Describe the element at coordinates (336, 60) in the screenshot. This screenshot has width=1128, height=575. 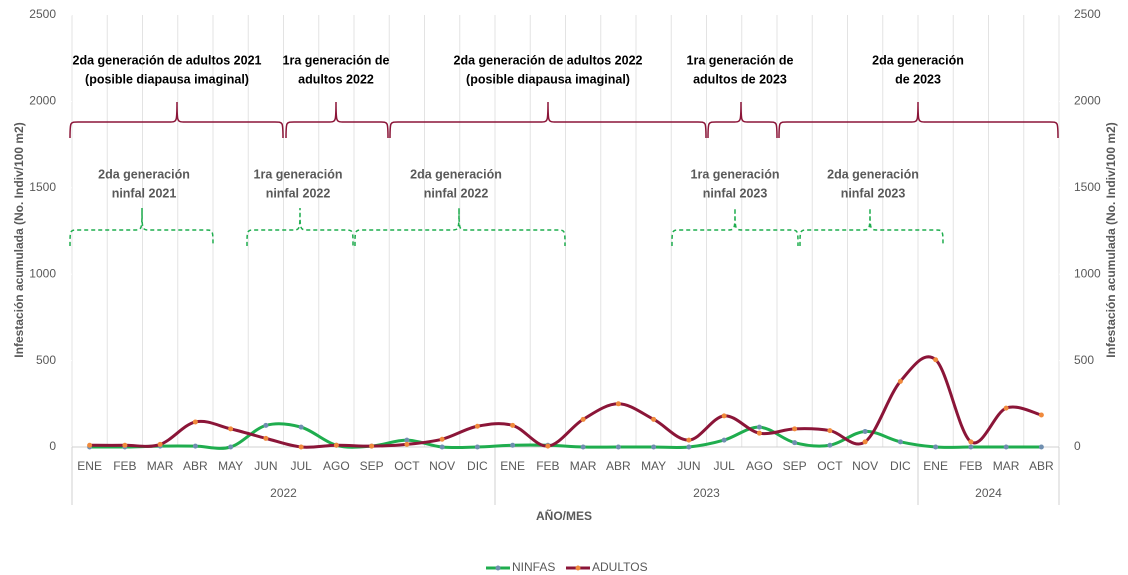
I see `annotation-text: 1ra generación de` at that location.